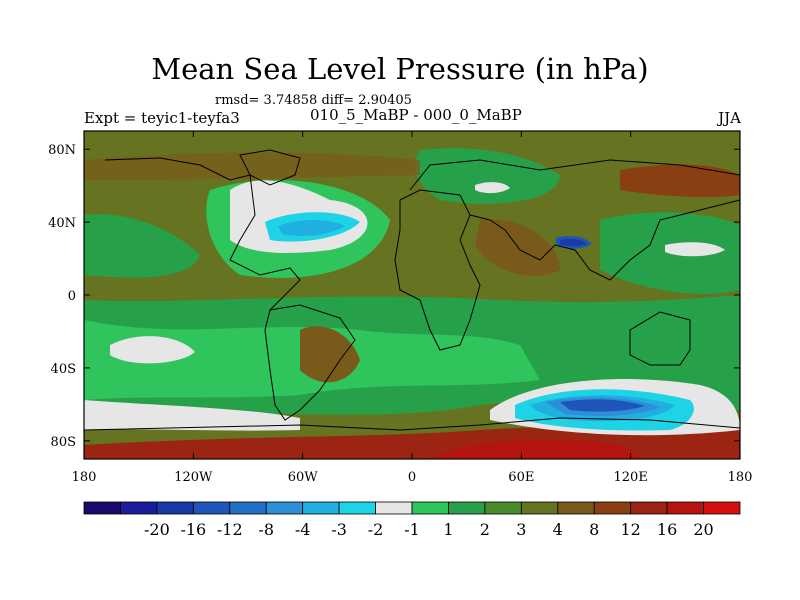  What do you see at coordinates (521, 529) in the screenshot?
I see `colorbar-label: 3` at bounding box center [521, 529].